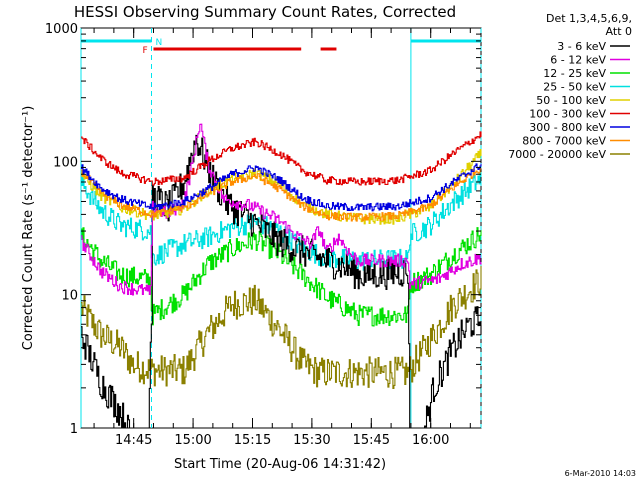 The height and width of the screenshot is (480, 640). What do you see at coordinates (252, 440) in the screenshot?
I see `x-tick-label: 15:15` at bounding box center [252, 440].